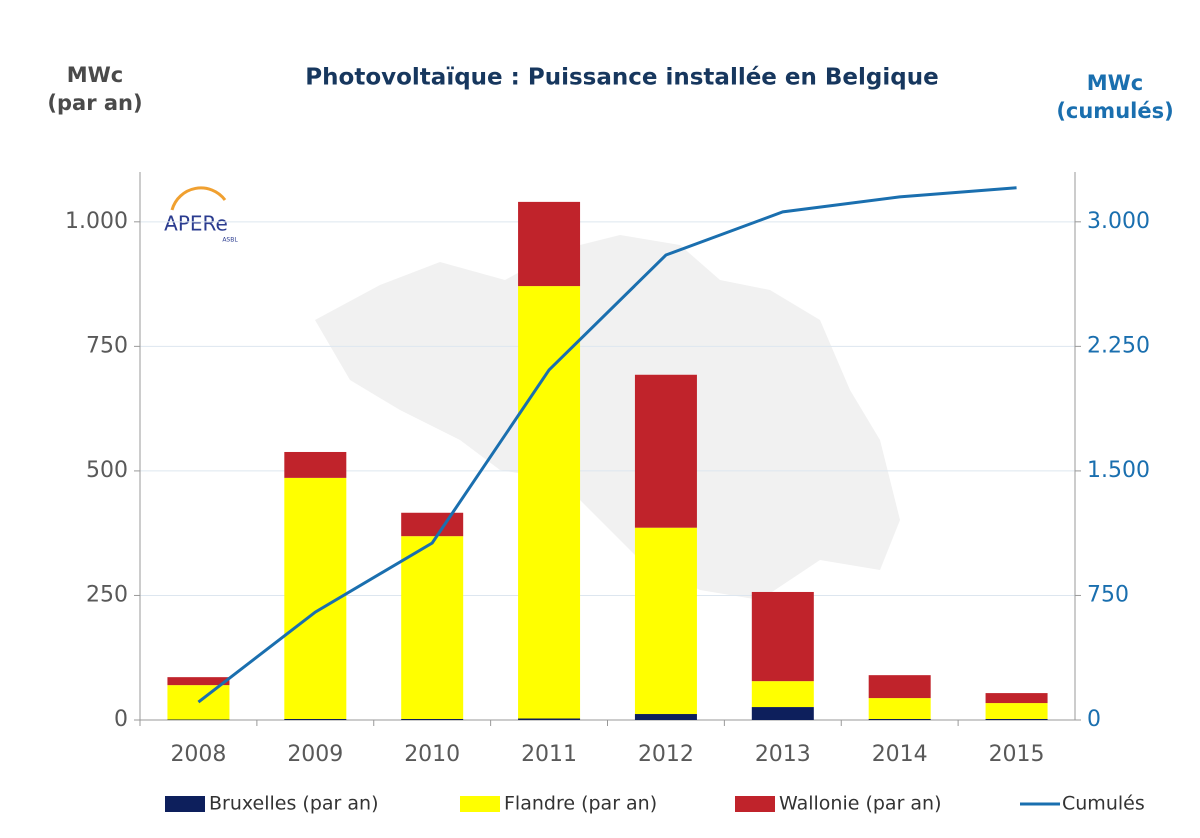 This screenshot has width=1200, height=838. What do you see at coordinates (1017, 754) in the screenshot?
I see `x-tick-label: 2015` at bounding box center [1017, 754].